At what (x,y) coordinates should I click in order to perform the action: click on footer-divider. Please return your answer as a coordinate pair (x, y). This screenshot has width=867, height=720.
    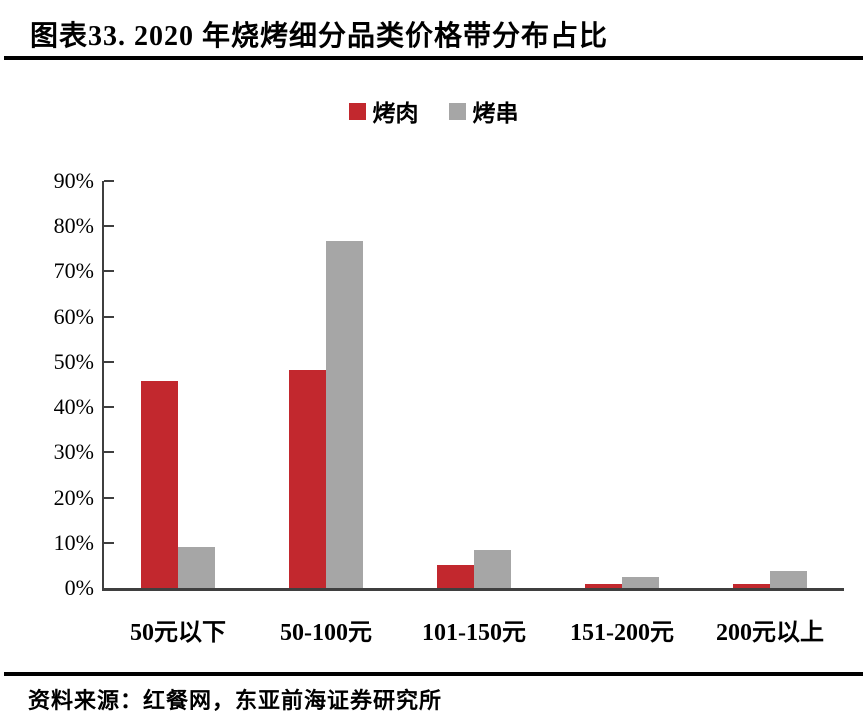
    Looking at the image, I should click on (433, 674).